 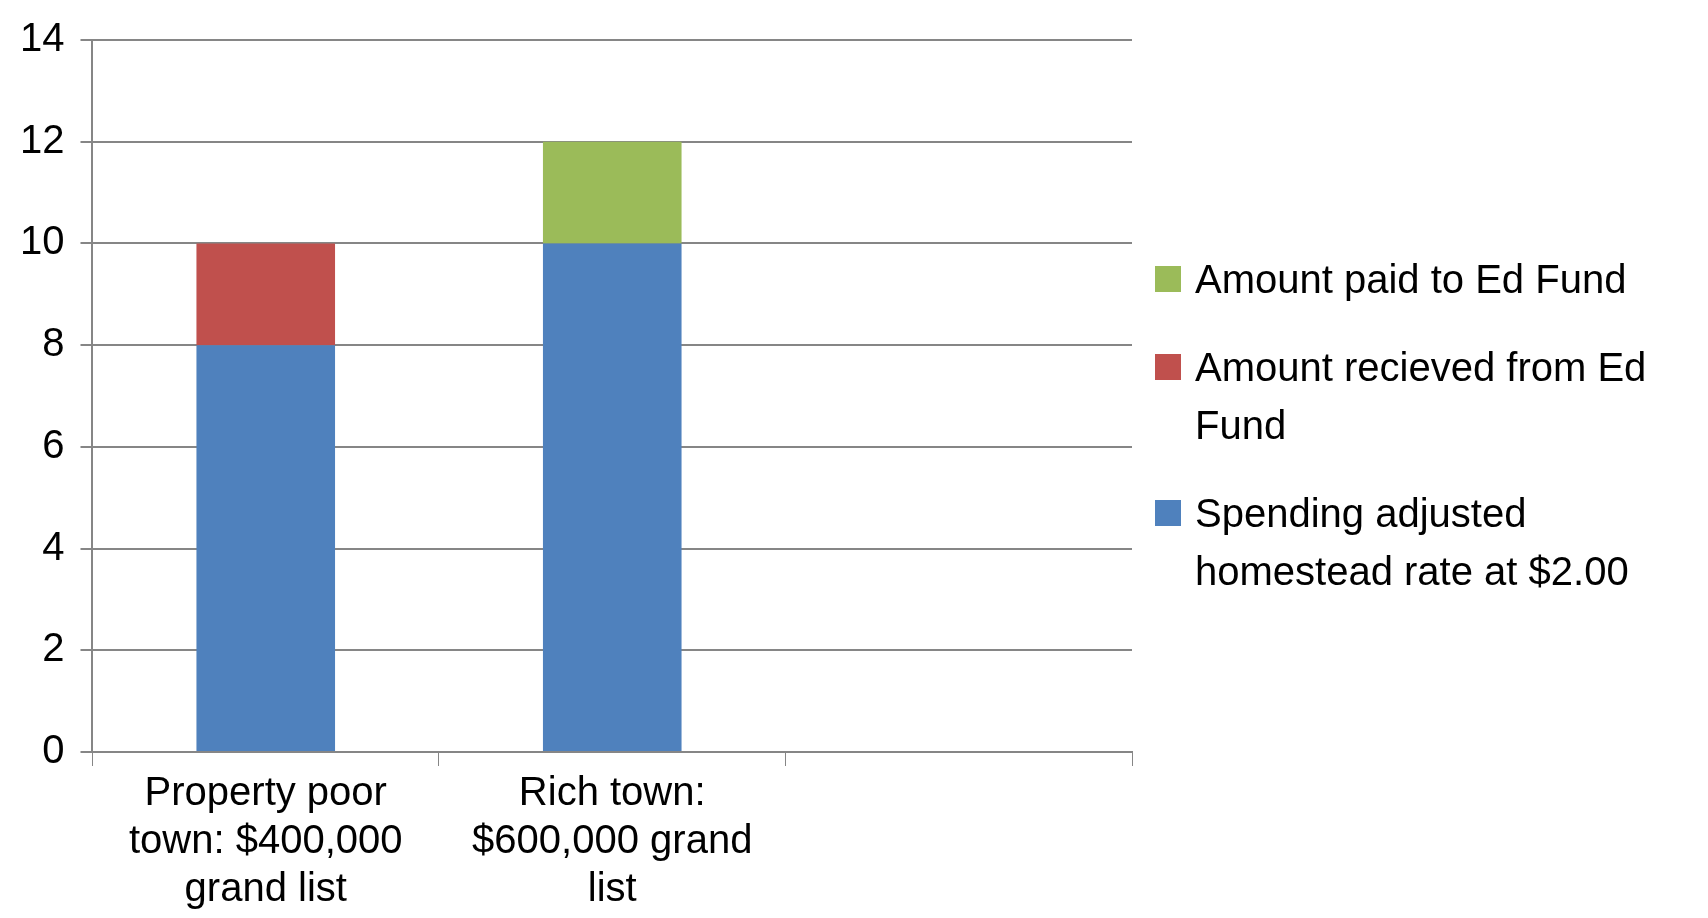 I want to click on legend-label: Spending adjusted homestead rate at $2.00, so click(x=1412, y=542).